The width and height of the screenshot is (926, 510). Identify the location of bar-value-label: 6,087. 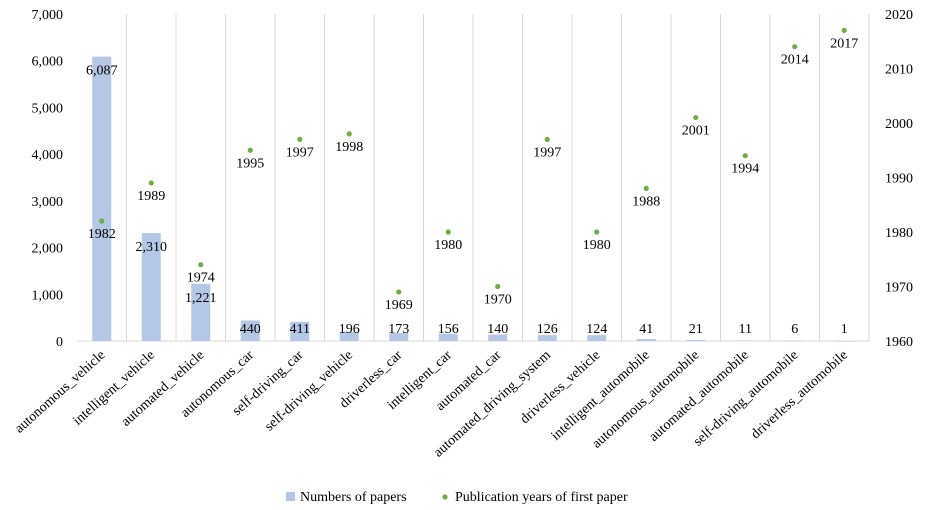
(102, 71).